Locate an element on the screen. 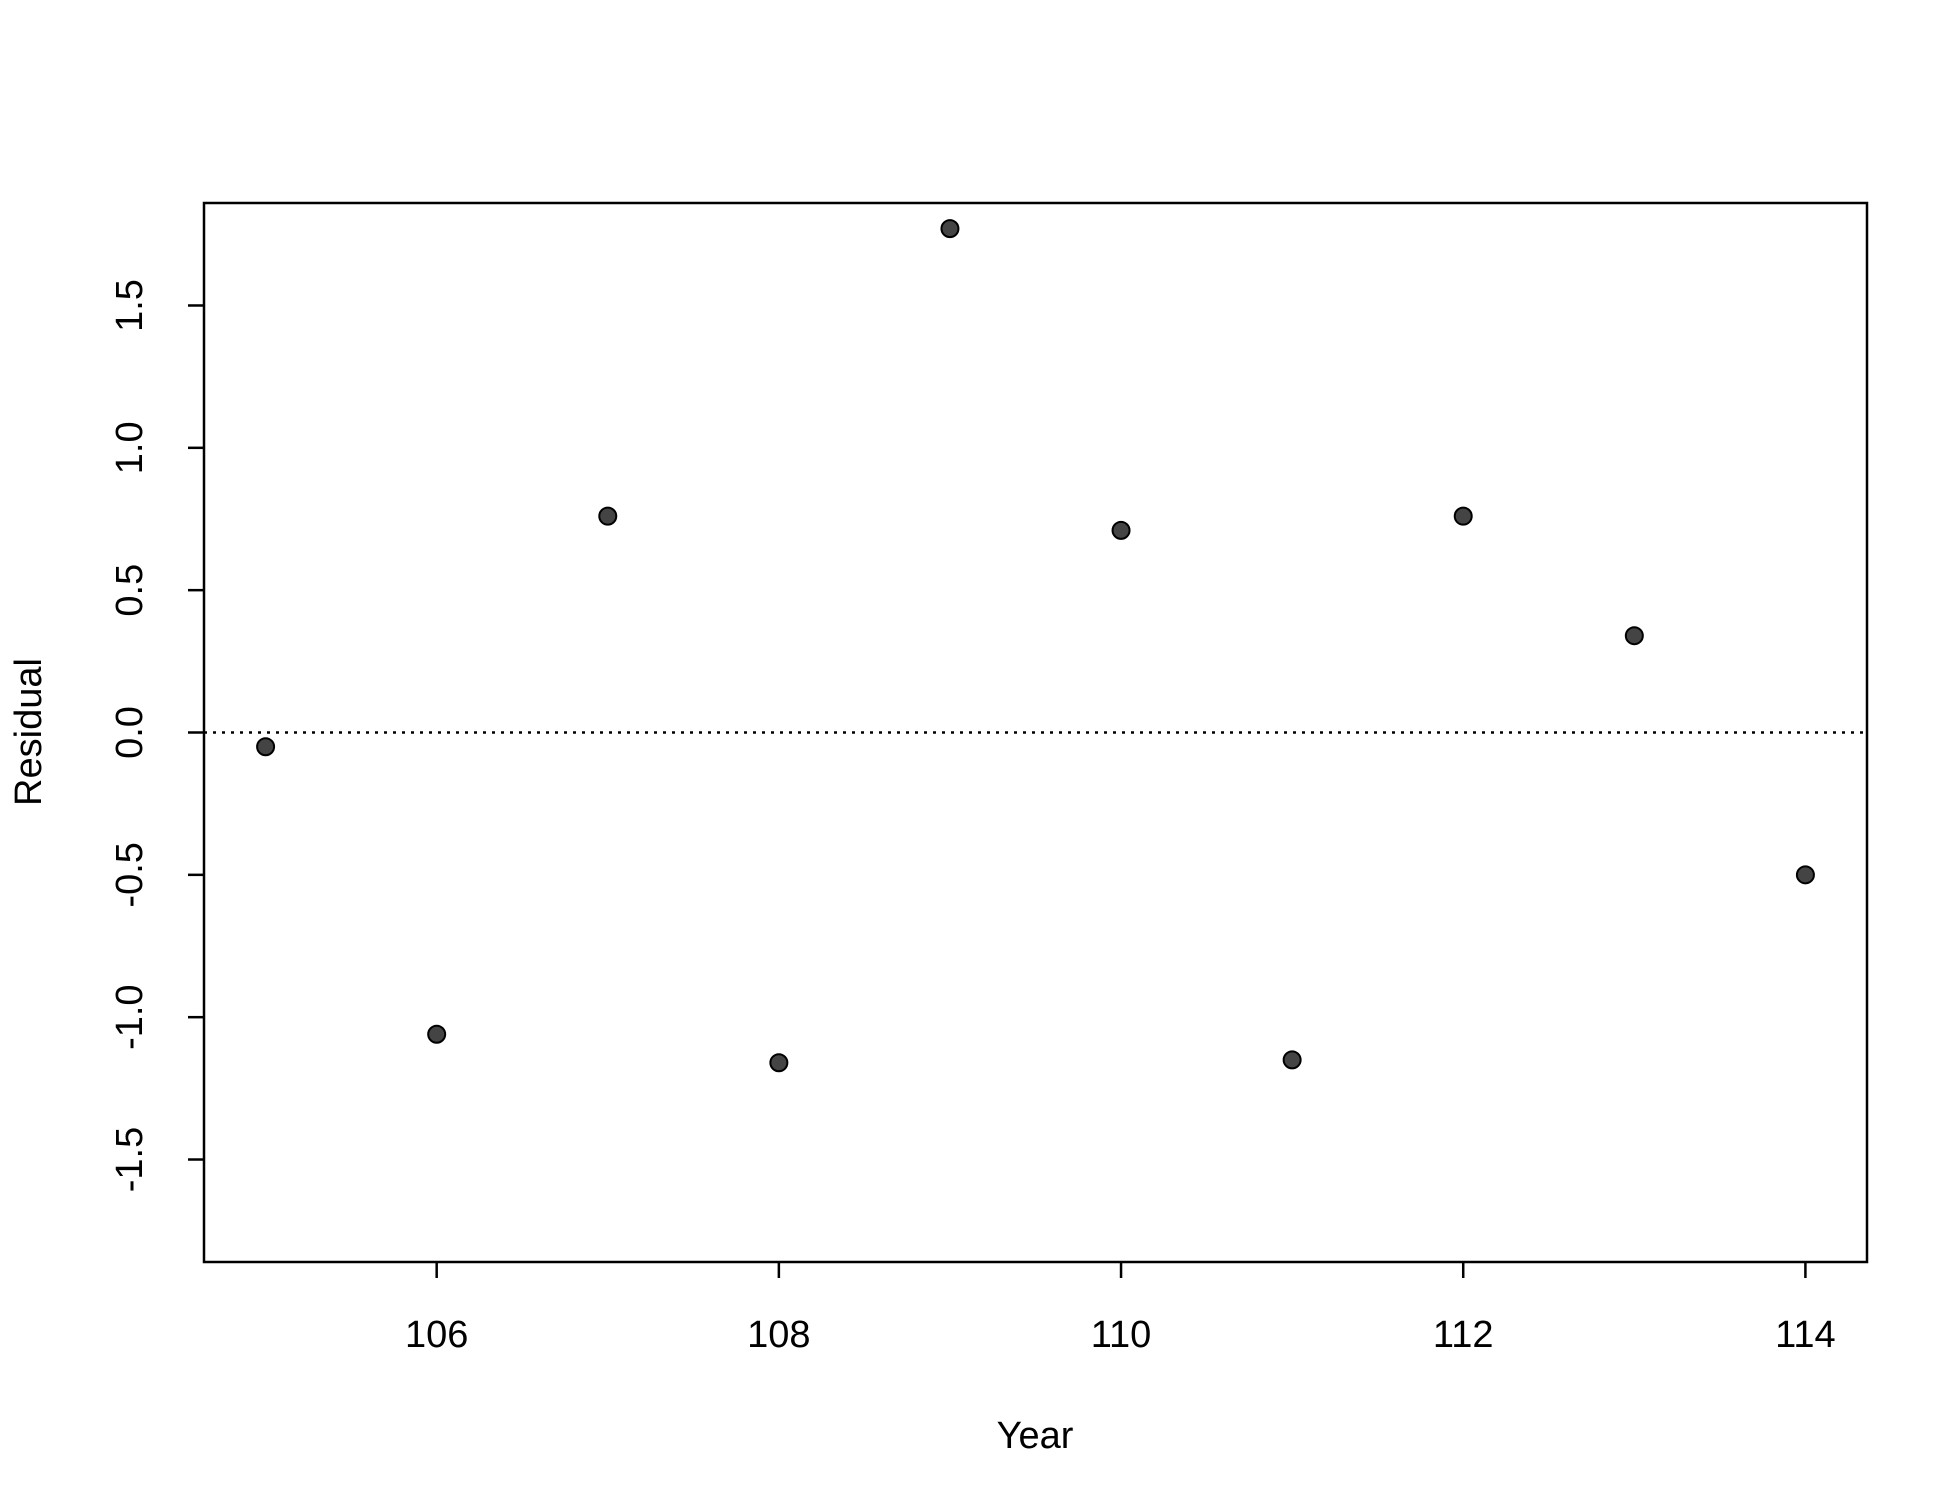 The image size is (1950, 1500). x-tick-label: 106 is located at coordinates (436, 1335).